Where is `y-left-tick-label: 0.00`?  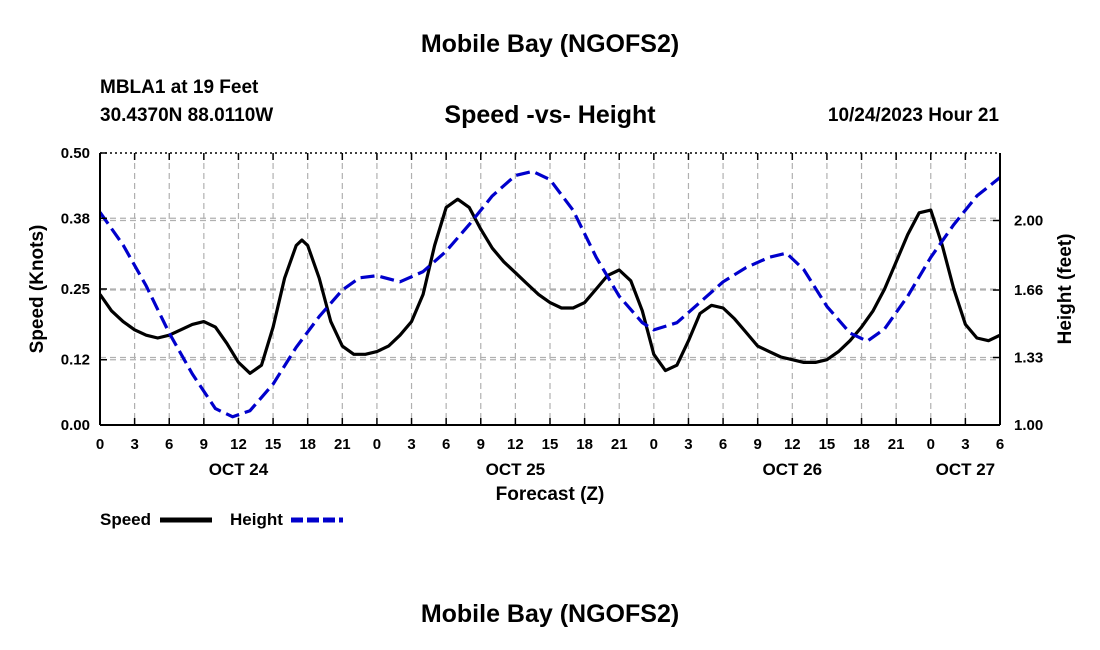
y-left-tick-label: 0.00 is located at coordinates (75, 425).